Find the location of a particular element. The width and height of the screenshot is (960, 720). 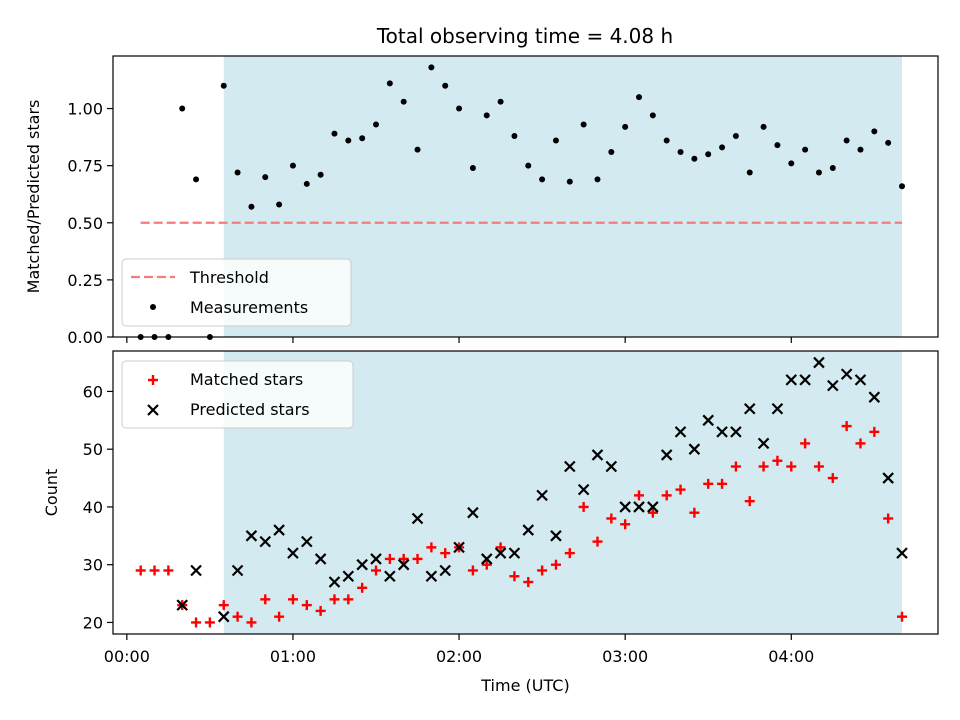

bottom-legend-box is located at coordinates (237, 394).